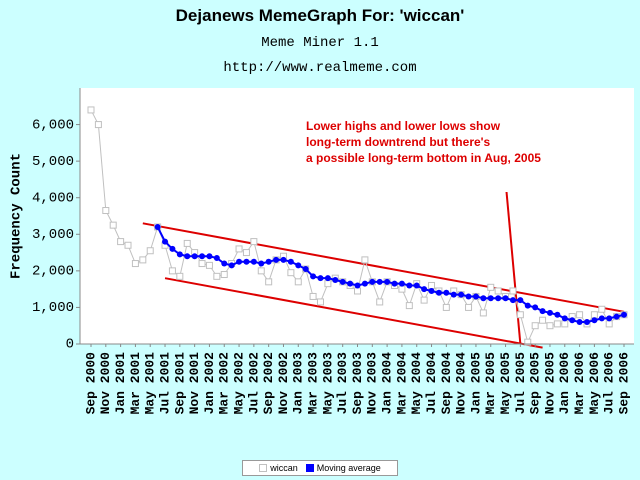  Describe the element at coordinates (90, 383) in the screenshot. I see `x-tick-label: Sep 2000` at that location.